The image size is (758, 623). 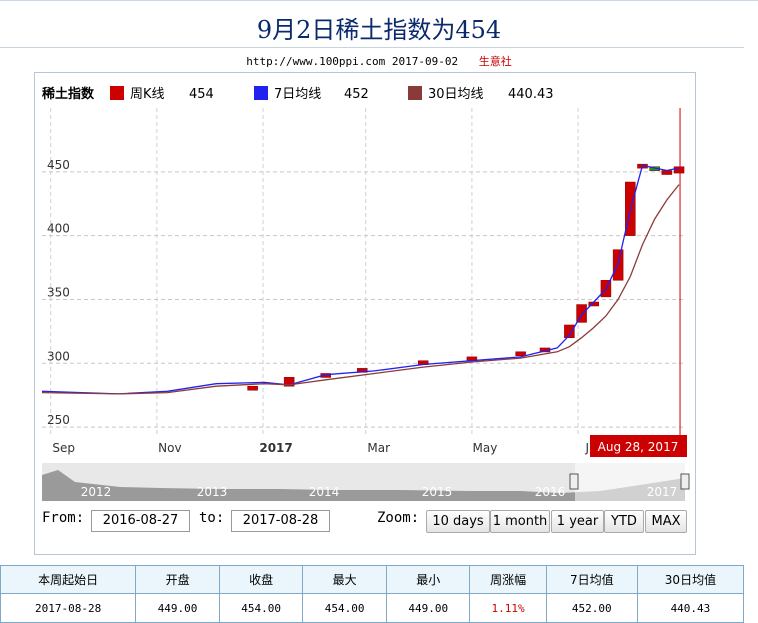 What do you see at coordinates (68, 94) in the screenshot?
I see `legend-index-name: 稀土指数` at bounding box center [68, 94].